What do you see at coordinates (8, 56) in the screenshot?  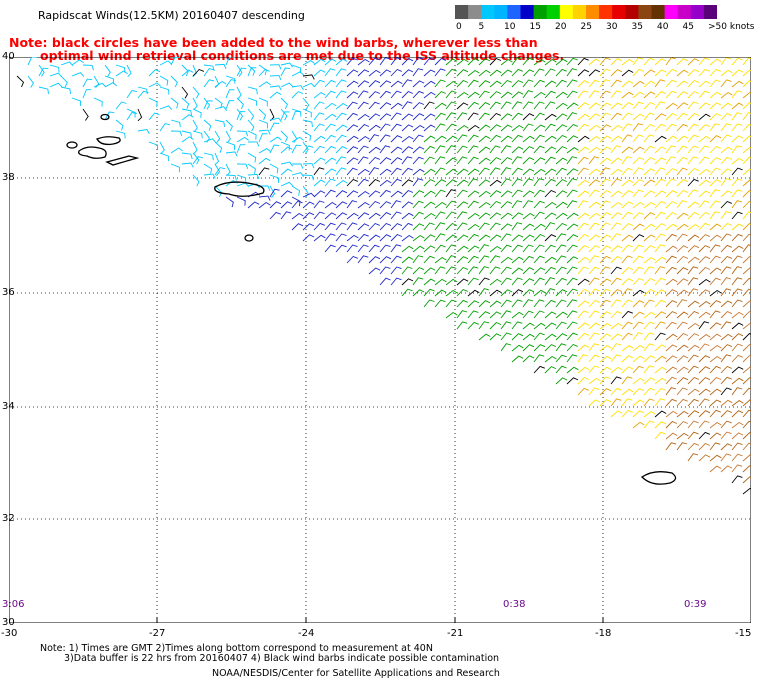 I see `latitude-label: 40` at bounding box center [8, 56].